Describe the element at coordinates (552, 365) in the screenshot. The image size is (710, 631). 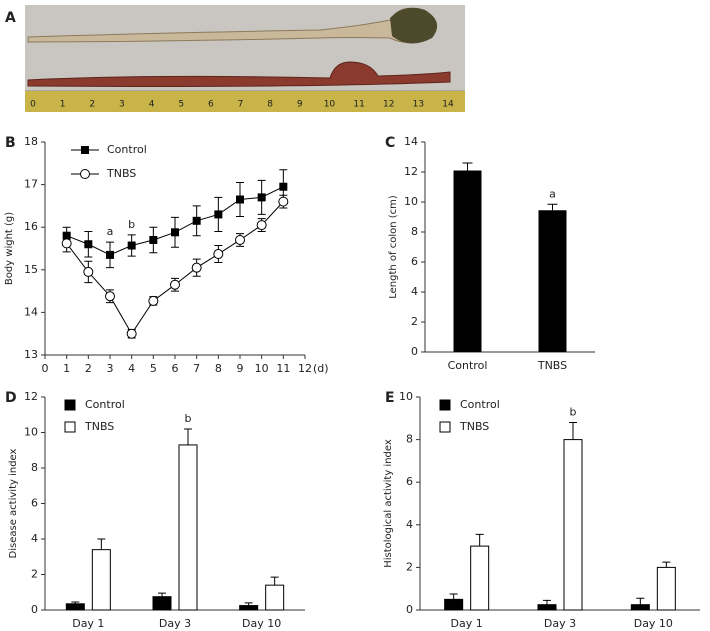
I see `x-tick-label: TNBS` at that location.